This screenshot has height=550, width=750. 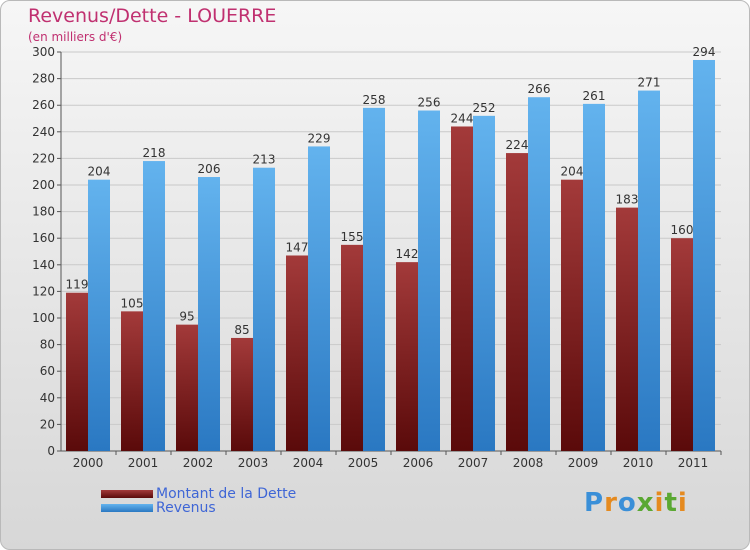 What do you see at coordinates (209, 169) in the screenshot?
I see `data-label-revenus: 206` at bounding box center [209, 169].